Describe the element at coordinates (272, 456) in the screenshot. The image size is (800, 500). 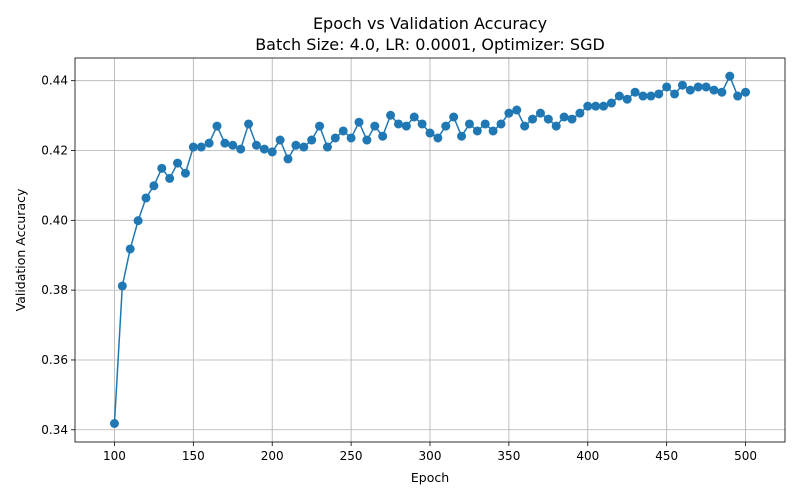
I see `x-tick-label: 200` at that location.